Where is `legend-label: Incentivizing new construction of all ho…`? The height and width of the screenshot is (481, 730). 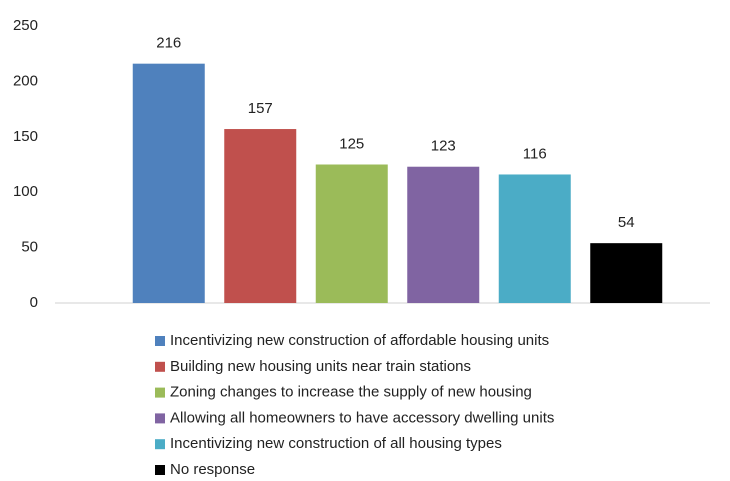
legend-label: Incentivizing new construction of all ho… is located at coordinates (336, 443).